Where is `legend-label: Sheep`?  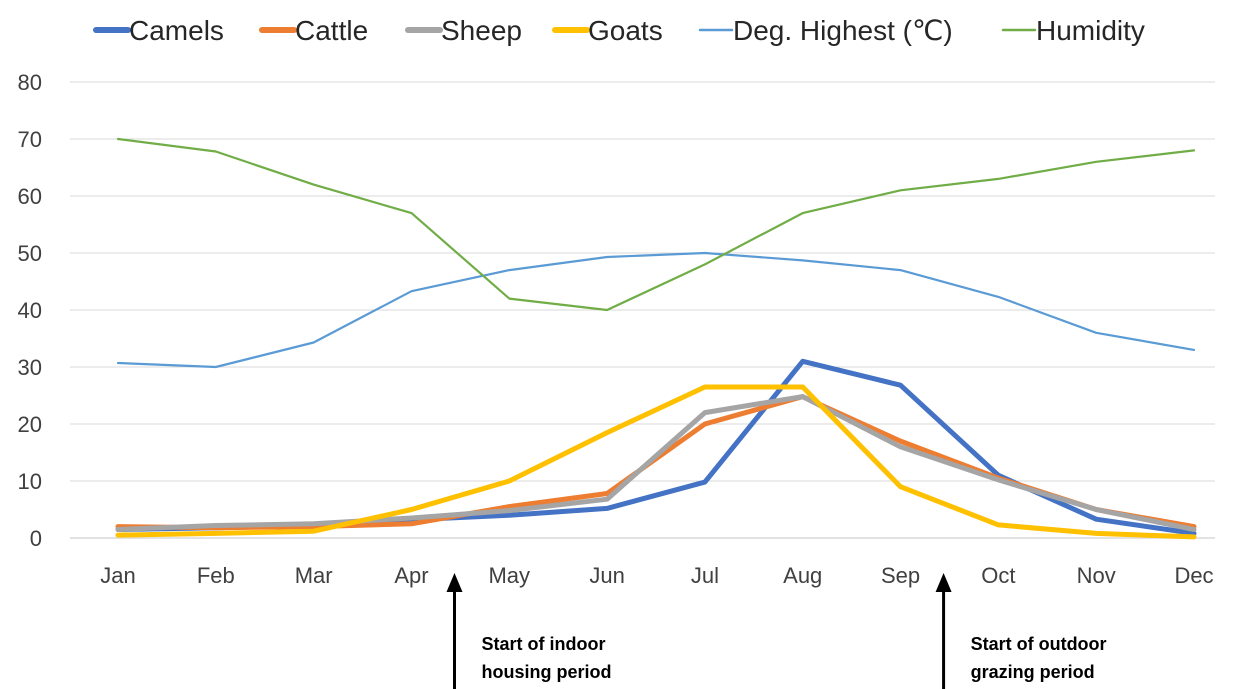
legend-label: Sheep is located at coordinates (481, 30).